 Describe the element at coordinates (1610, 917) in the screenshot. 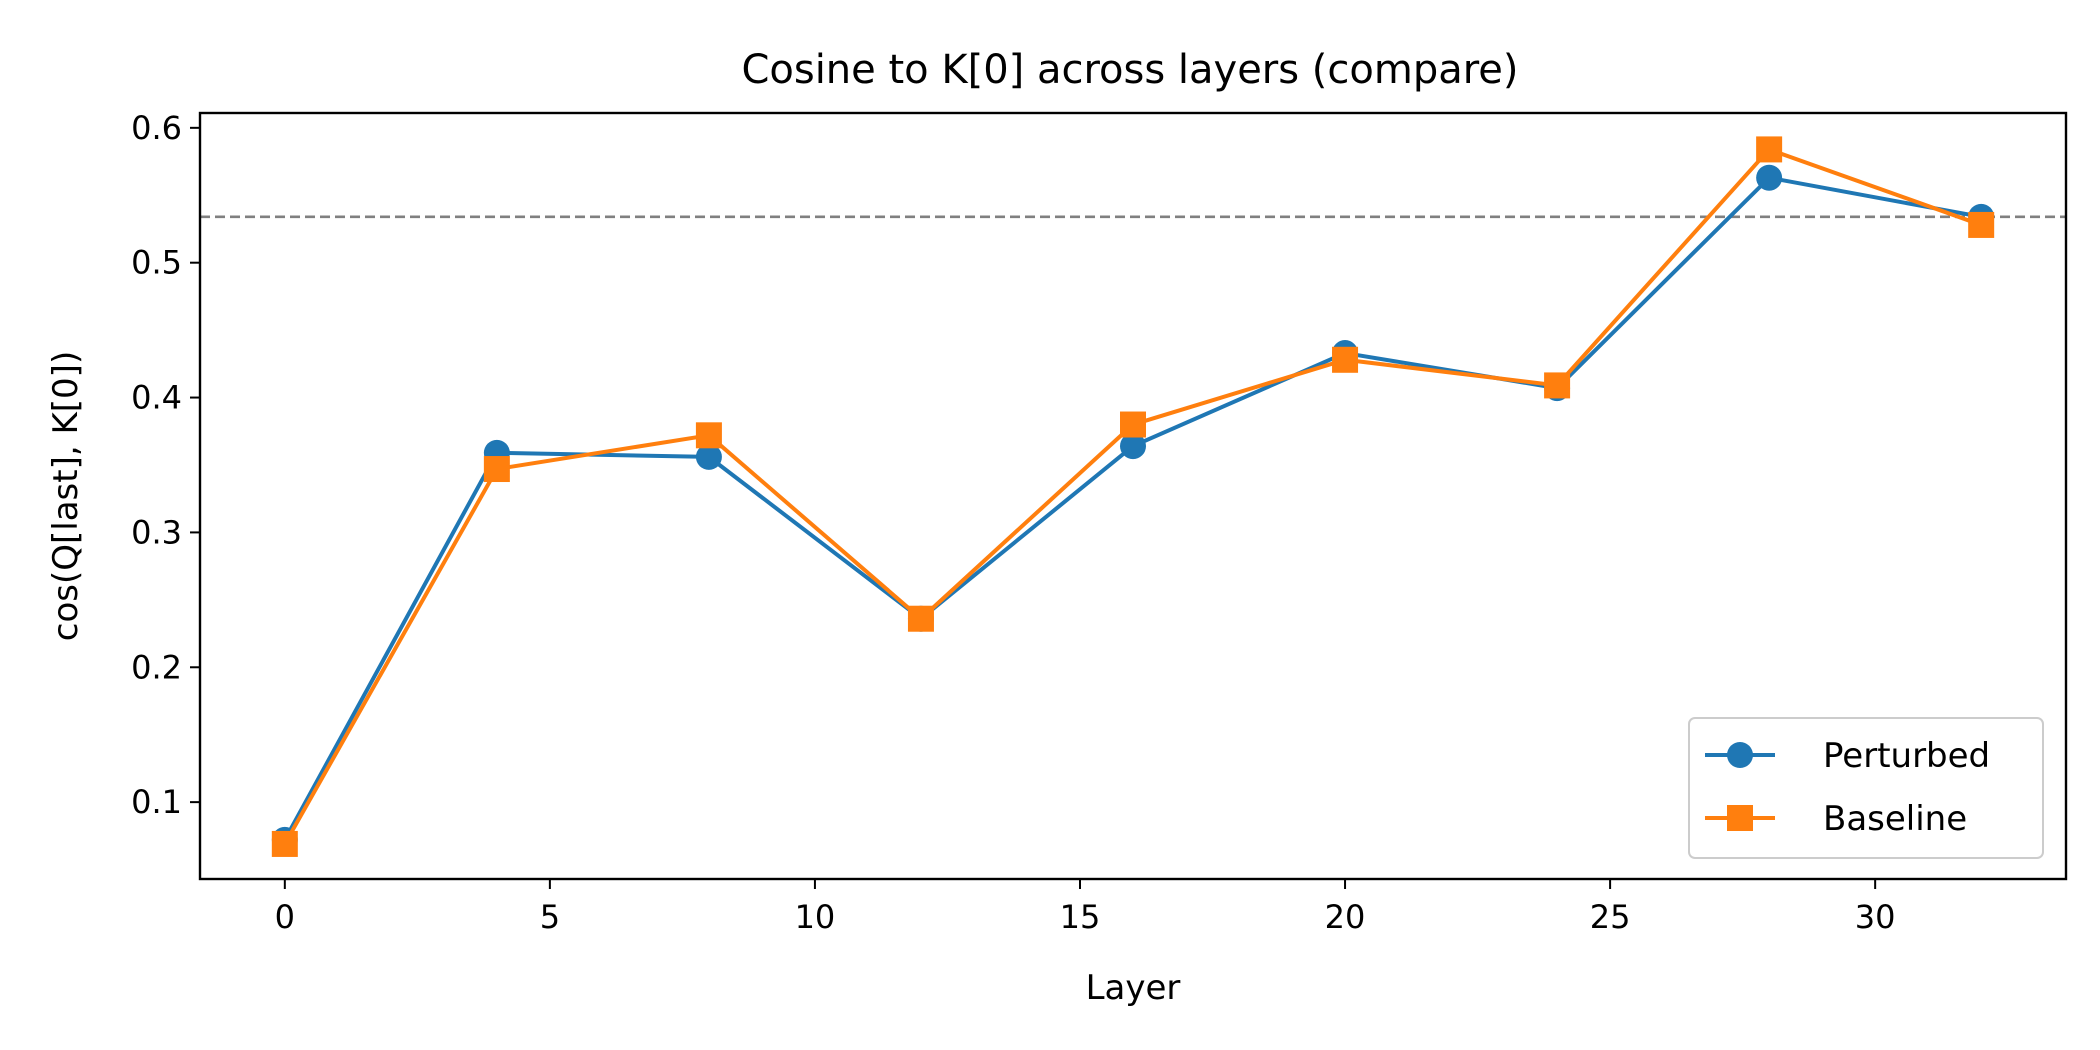

I see `x-tick-label: 25` at that location.